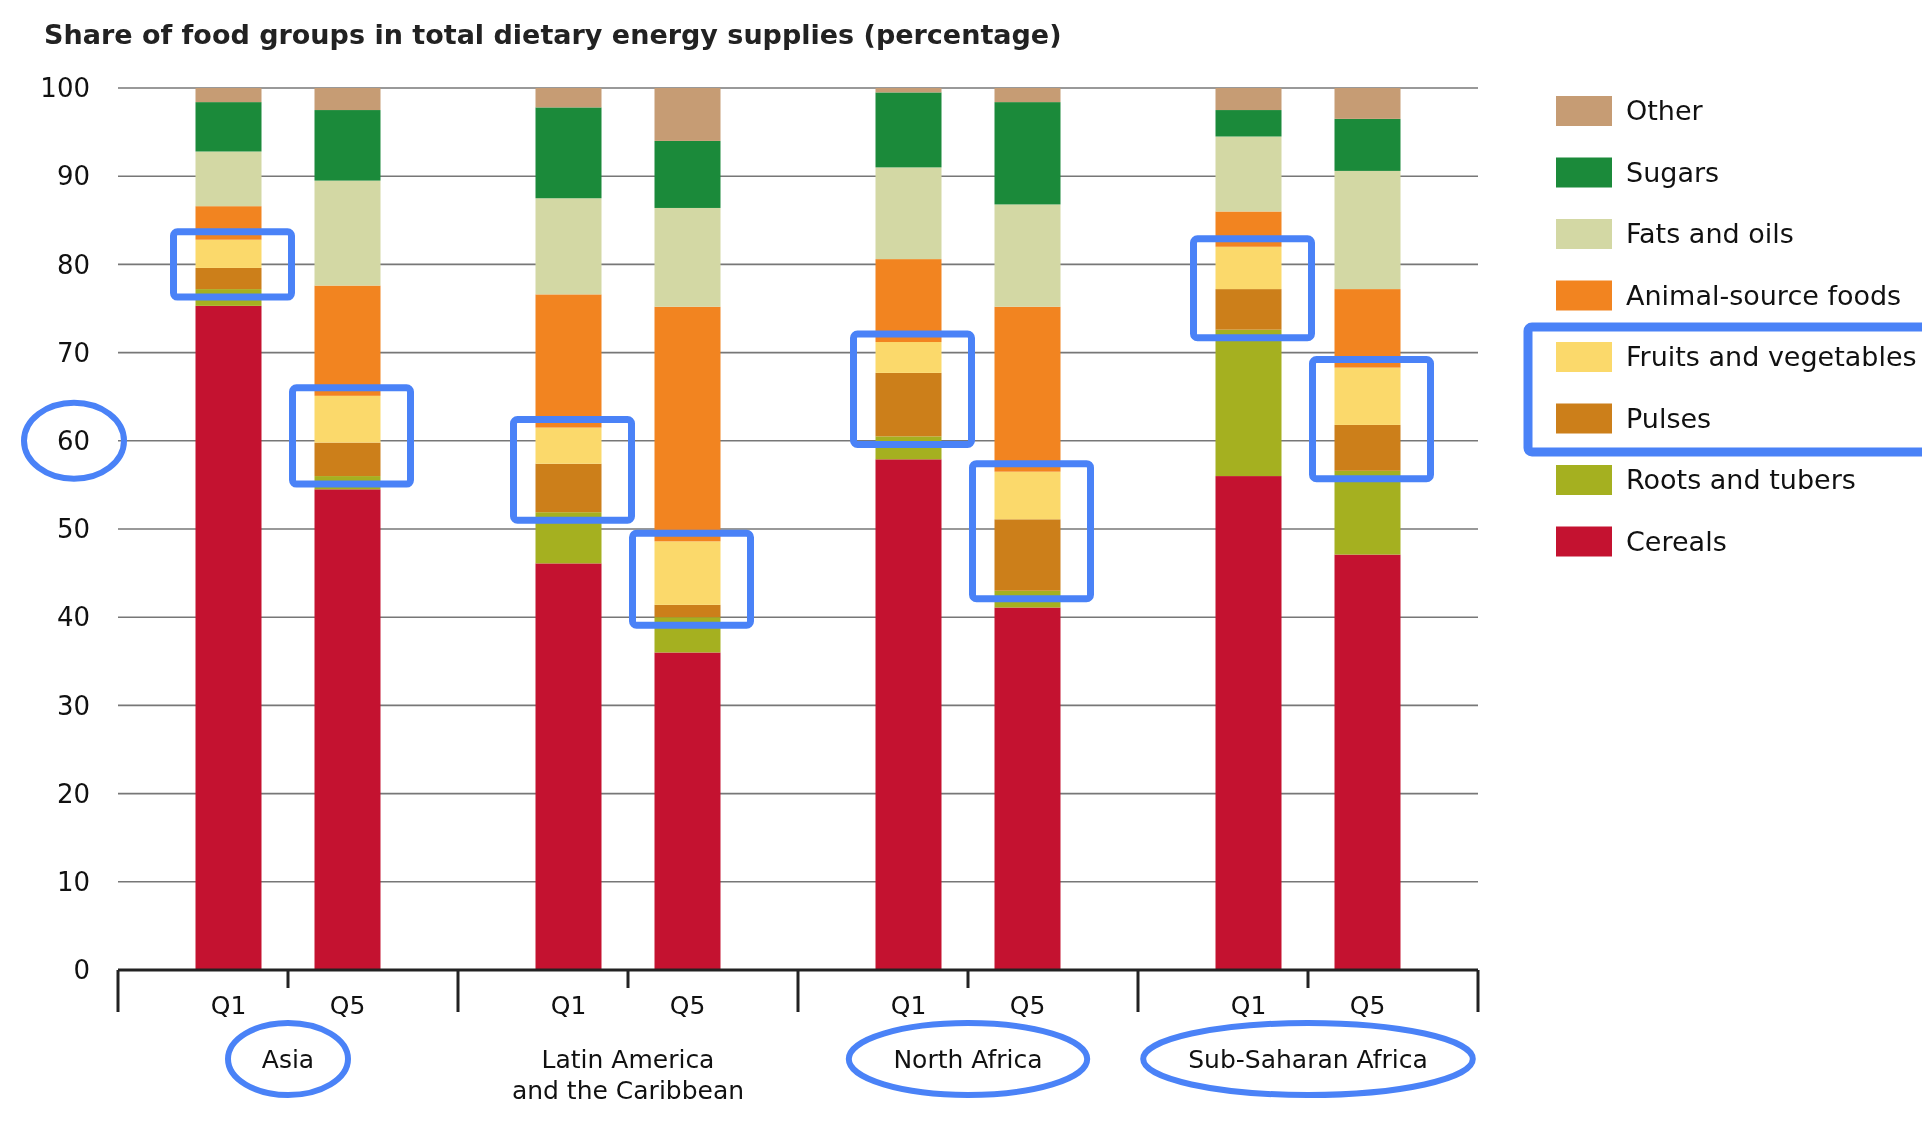  Describe the element at coordinates (1771, 357) in the screenshot. I see `legend-label: Fruits and vegetables` at that location.